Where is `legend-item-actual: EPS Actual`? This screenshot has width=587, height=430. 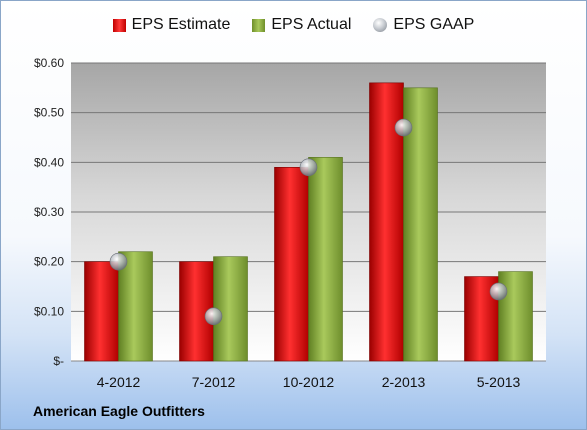 legend-item-actual: EPS Actual is located at coordinates (301, 25).